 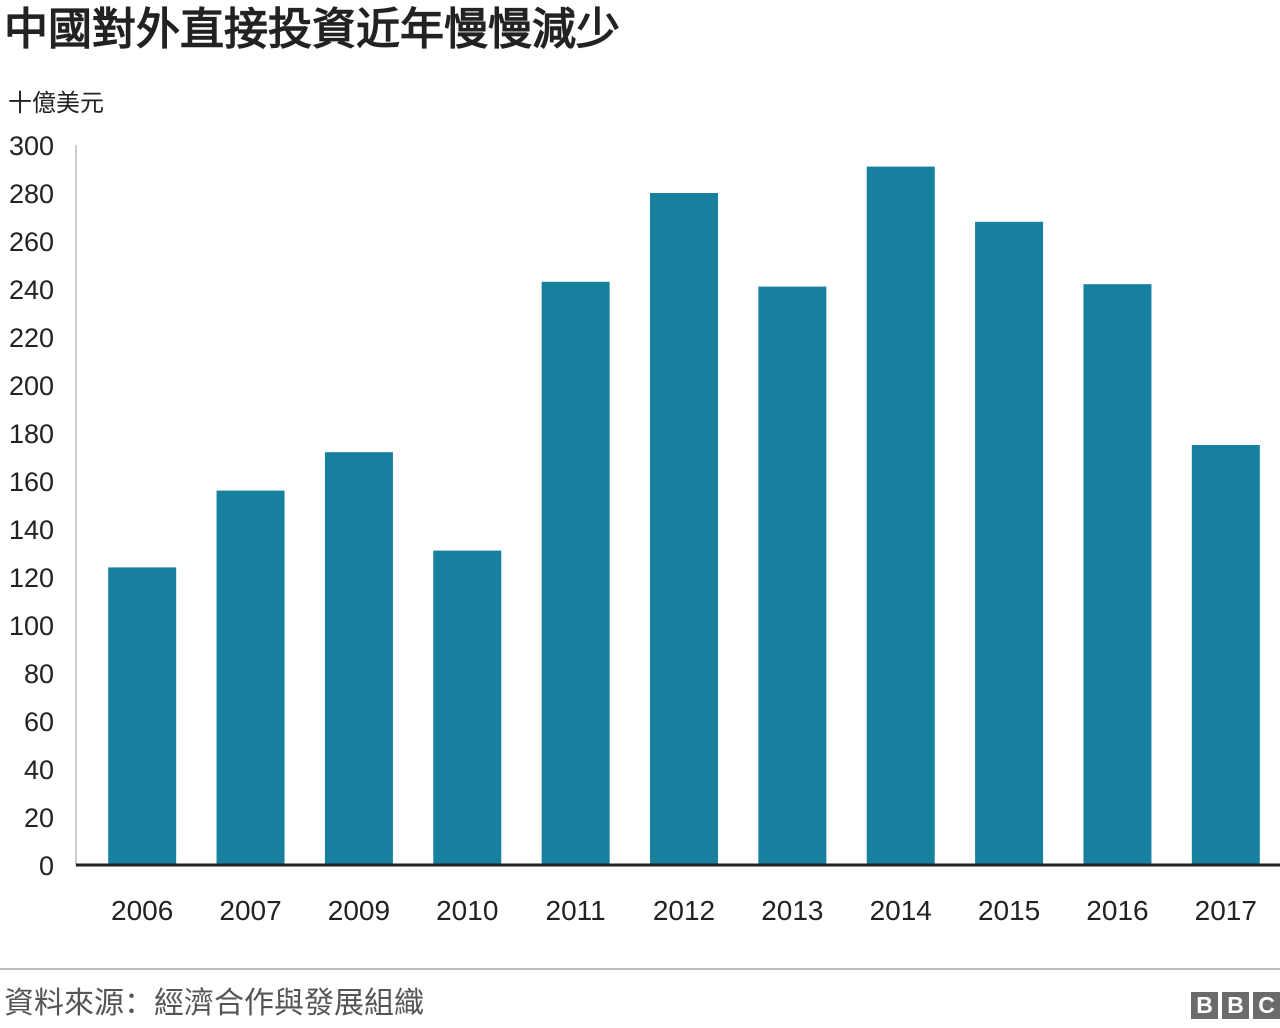 What do you see at coordinates (39, 818) in the screenshot?
I see `y-tick-label: 20` at bounding box center [39, 818].